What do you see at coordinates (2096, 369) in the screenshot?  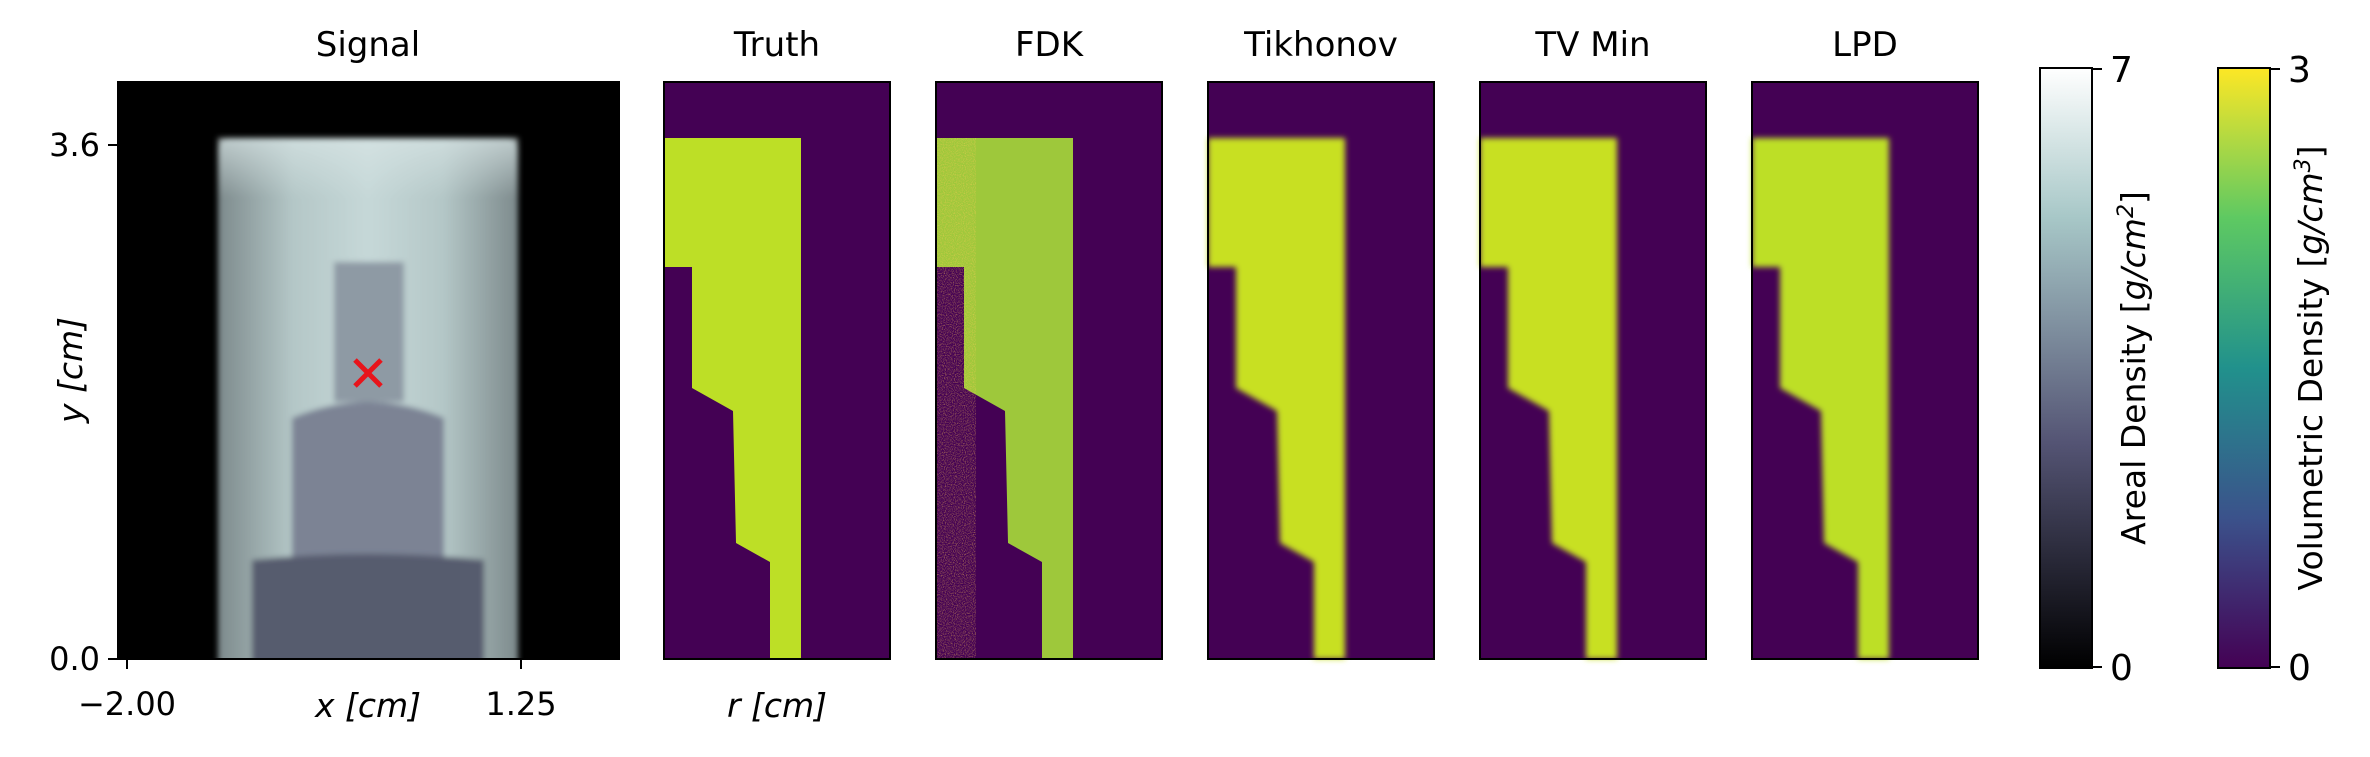 I see `areal-density-colorbar: 7 0 Areal Density [g/cm2]` at bounding box center [2096, 369].